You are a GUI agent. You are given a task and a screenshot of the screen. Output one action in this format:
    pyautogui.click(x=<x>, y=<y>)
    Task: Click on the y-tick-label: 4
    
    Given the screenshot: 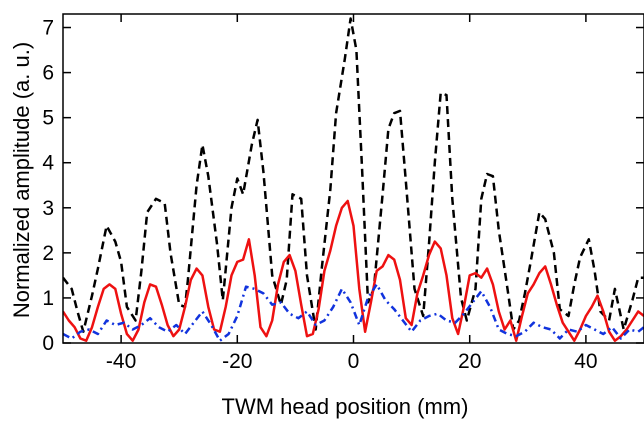 What is the action you would take?
    pyautogui.click(x=48, y=163)
    